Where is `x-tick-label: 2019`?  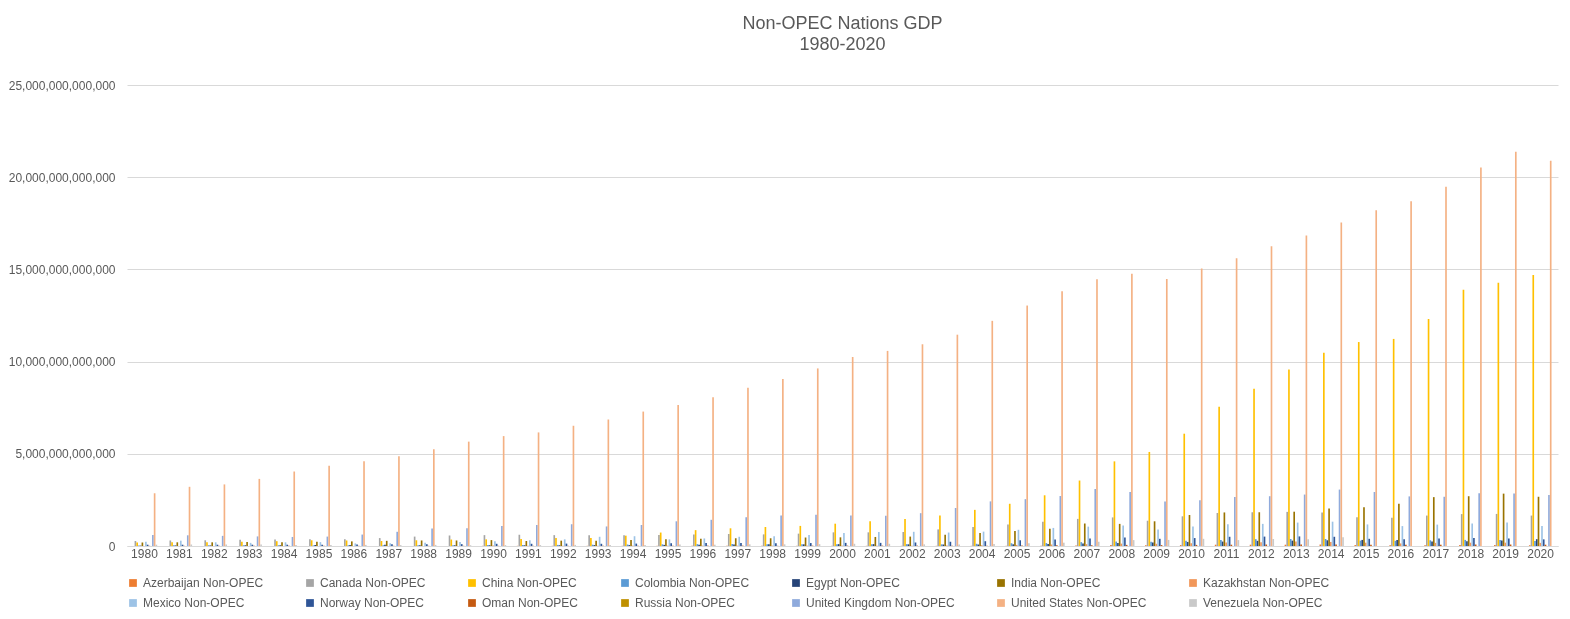
x-tick-label: 2019 is located at coordinates (1506, 553).